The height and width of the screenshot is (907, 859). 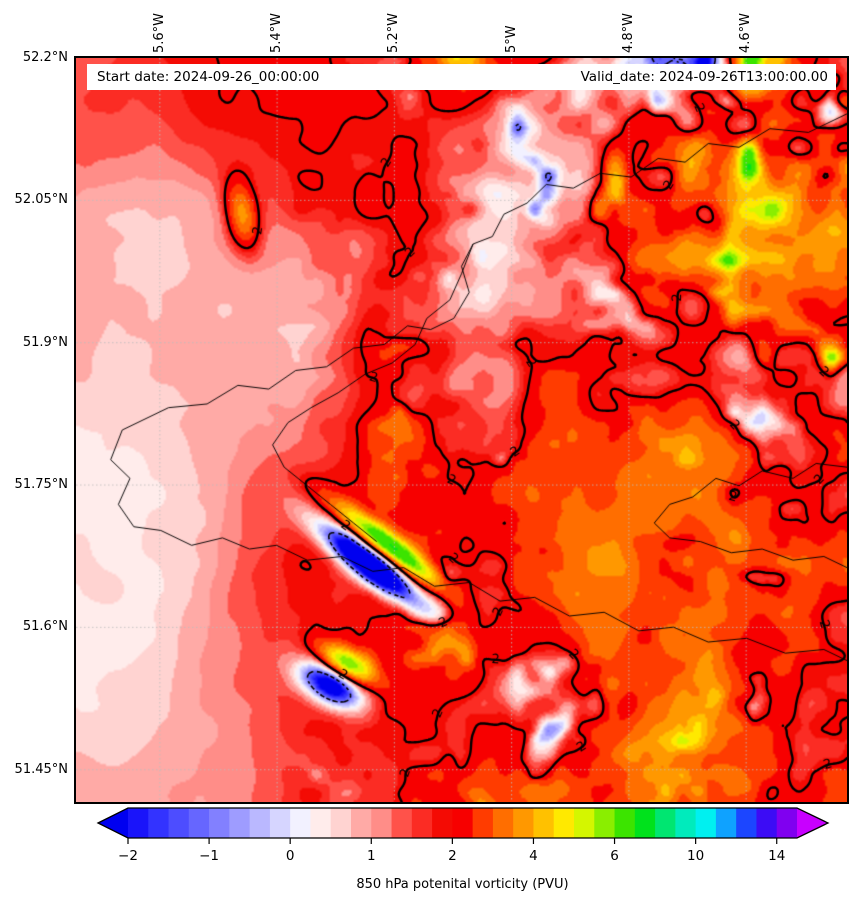 I want to click on valid-date-label: Valid_date: 2024-09-26T13:00:00.00, so click(x=704, y=77).